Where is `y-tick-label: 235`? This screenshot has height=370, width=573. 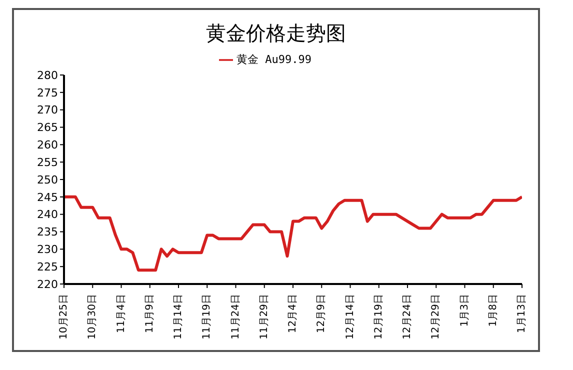
y-tick-label: 235 is located at coordinates (47, 232).